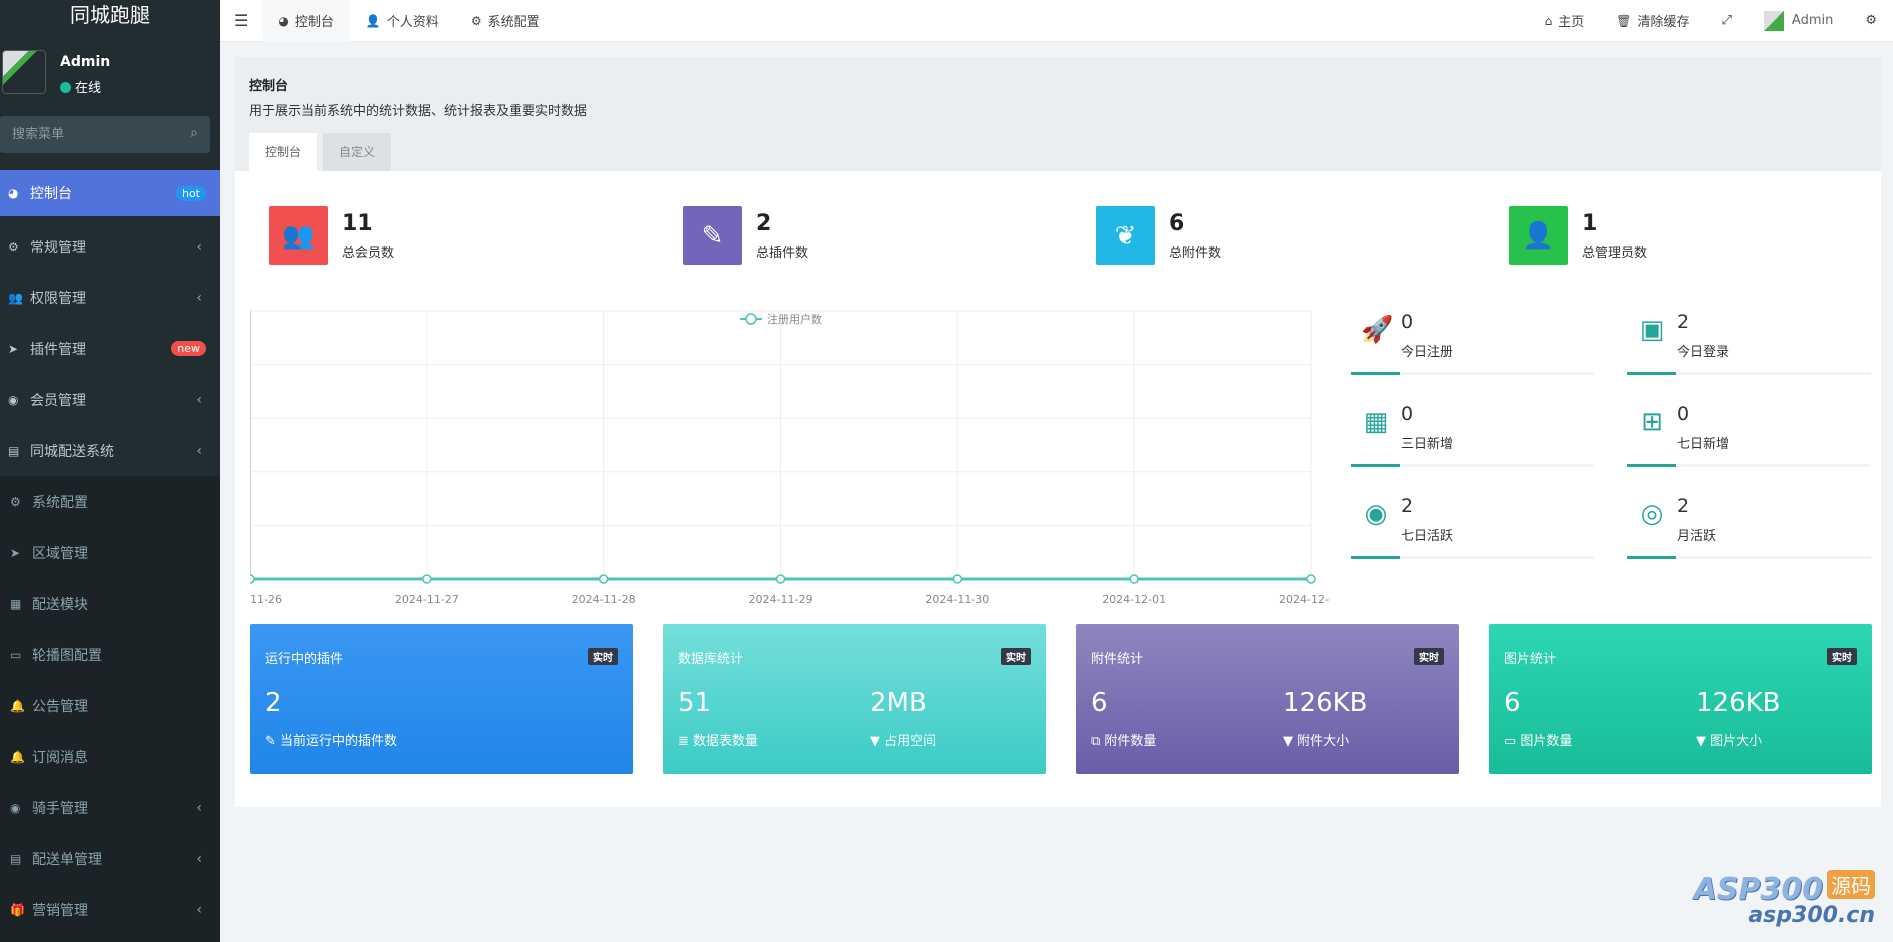 The width and height of the screenshot is (1893, 942). Describe the element at coordinates (85, 62) in the screenshot. I see `user-name: Admin` at that location.